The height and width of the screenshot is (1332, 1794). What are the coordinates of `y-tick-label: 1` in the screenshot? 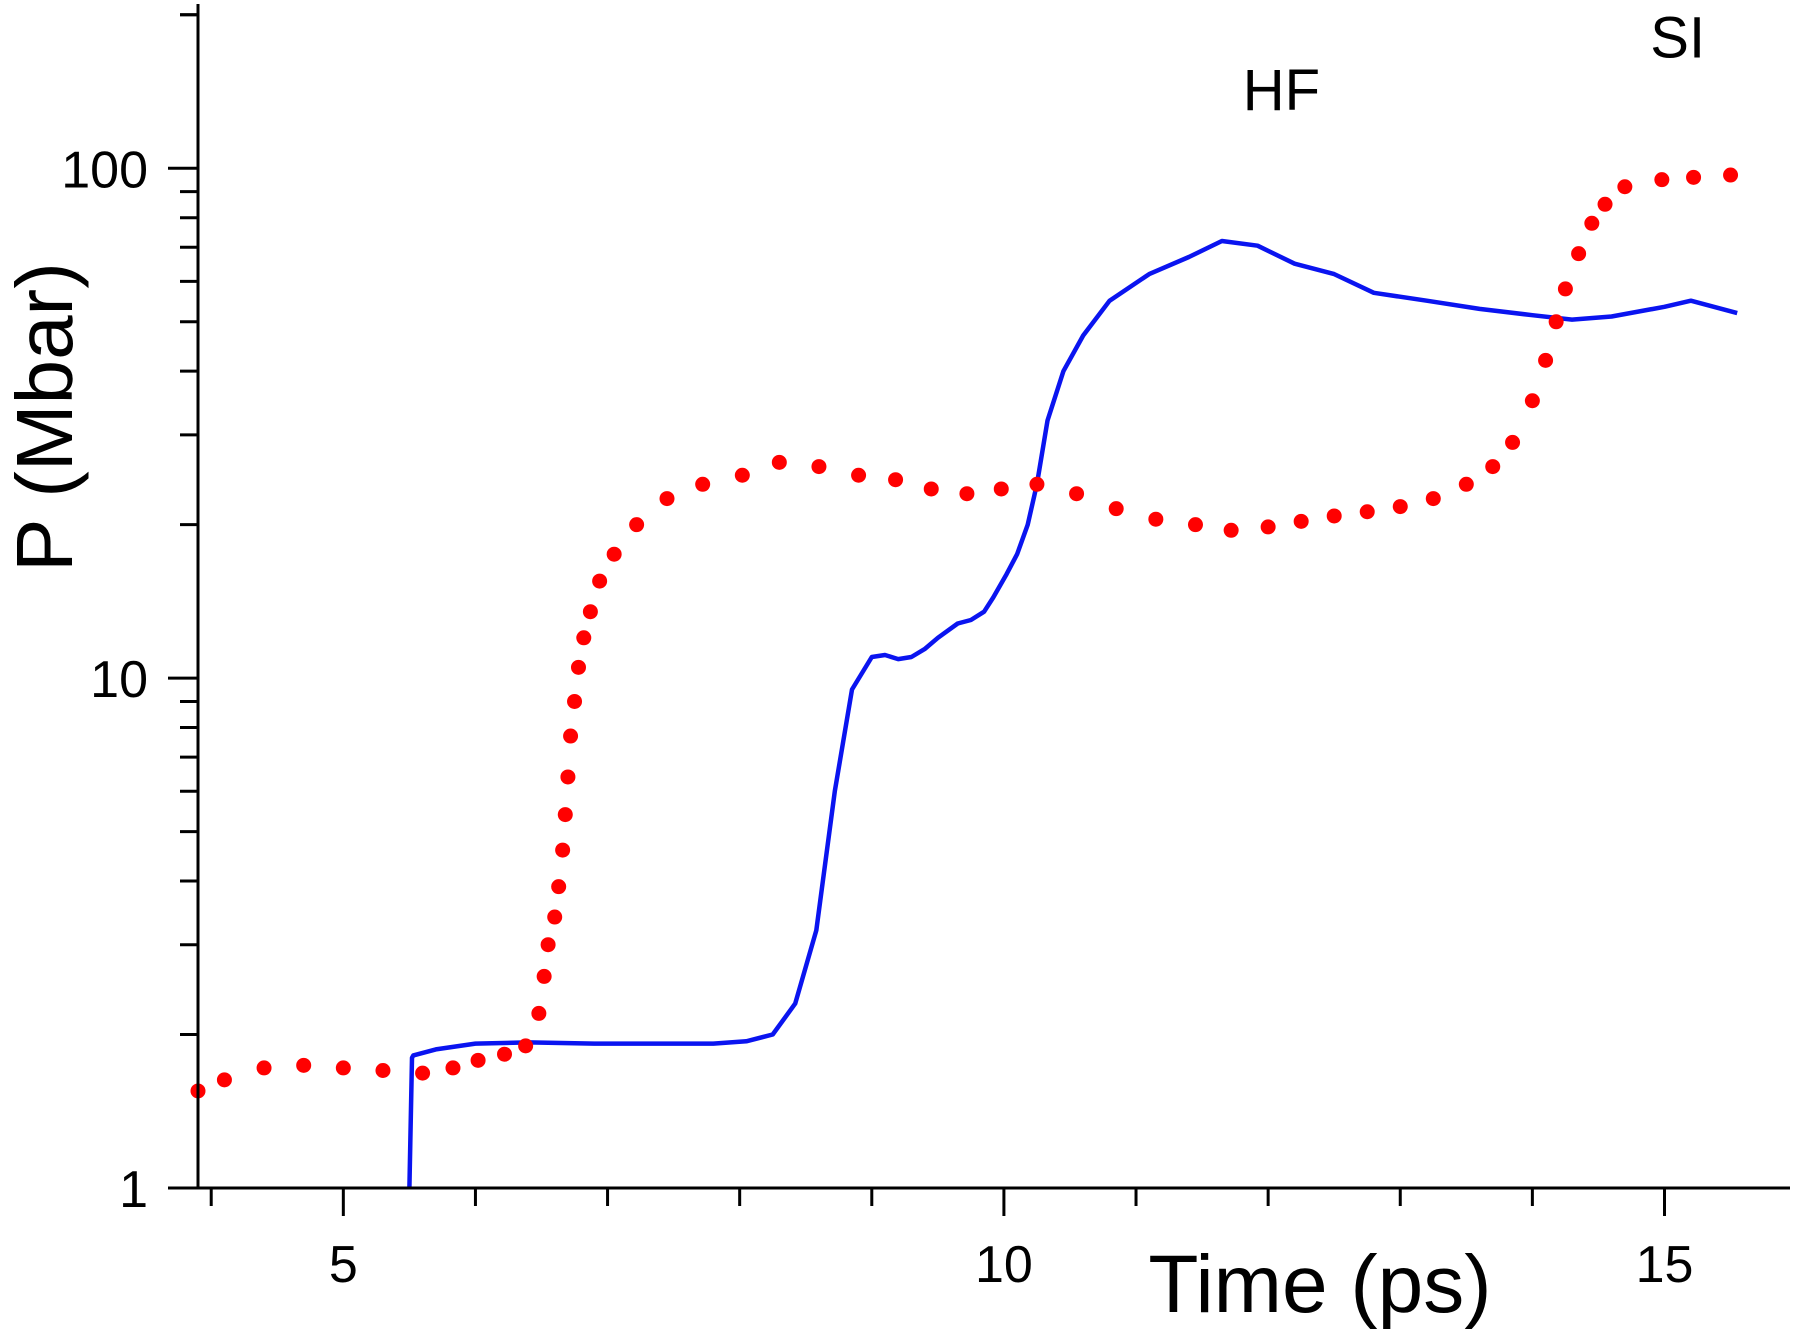 It's located at (133, 1190).